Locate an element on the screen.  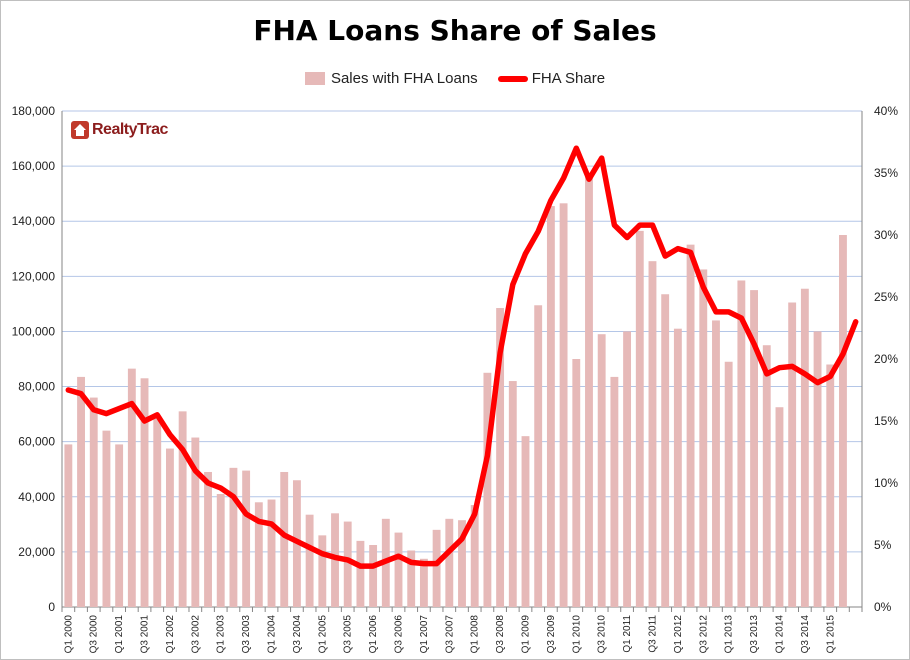
x-tick-label: Q1 2001 is located at coordinates (119, 634).